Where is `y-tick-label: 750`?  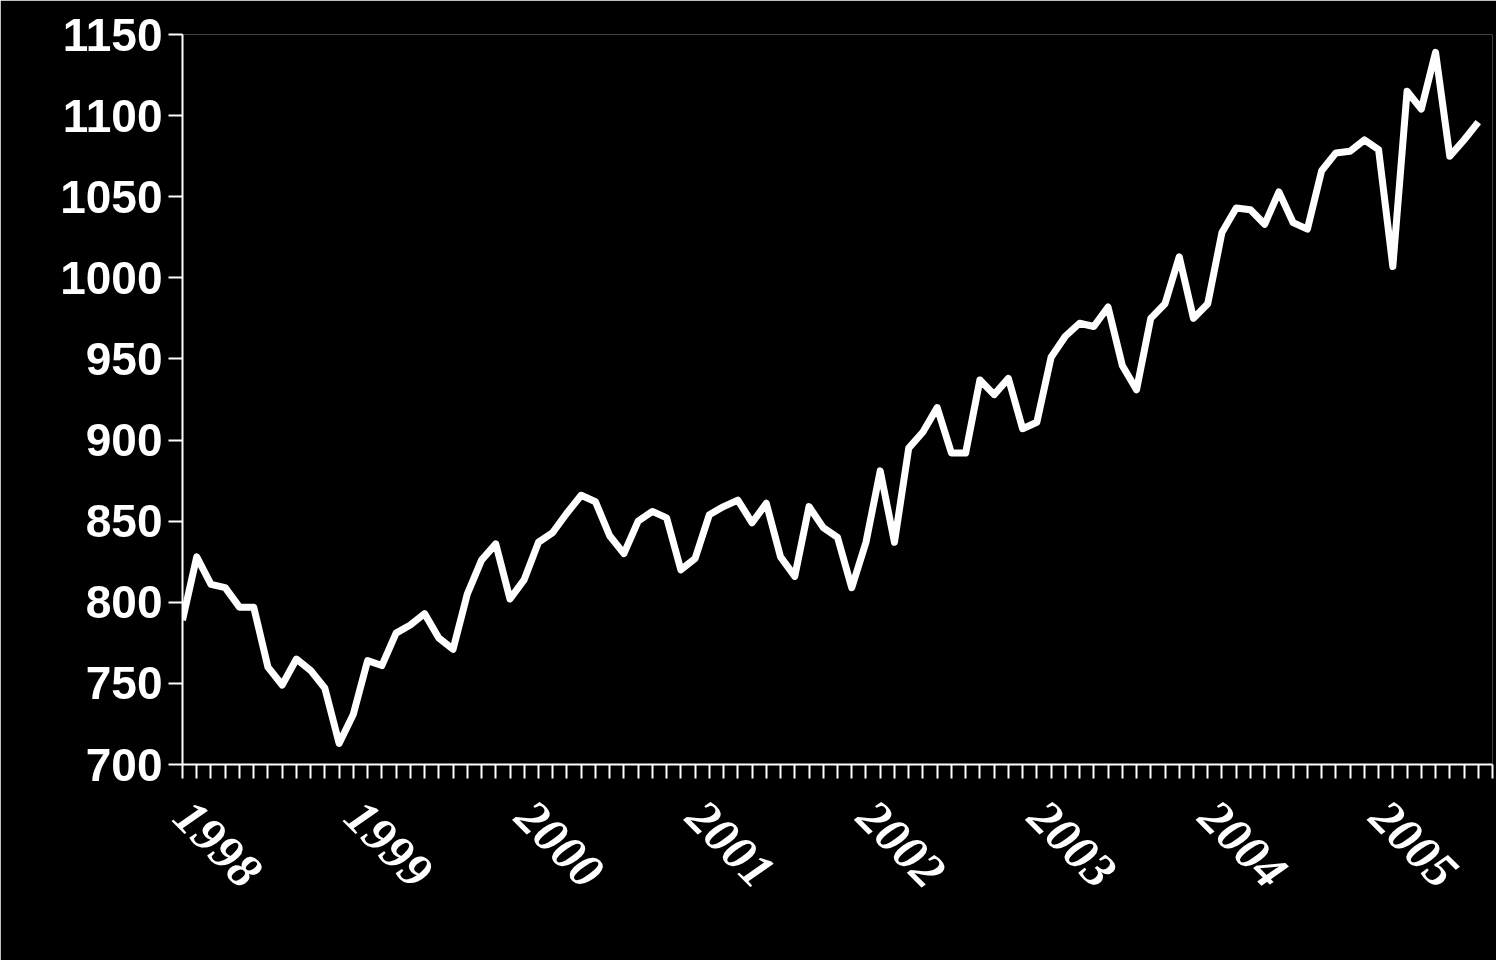 y-tick-label: 750 is located at coordinates (124, 683).